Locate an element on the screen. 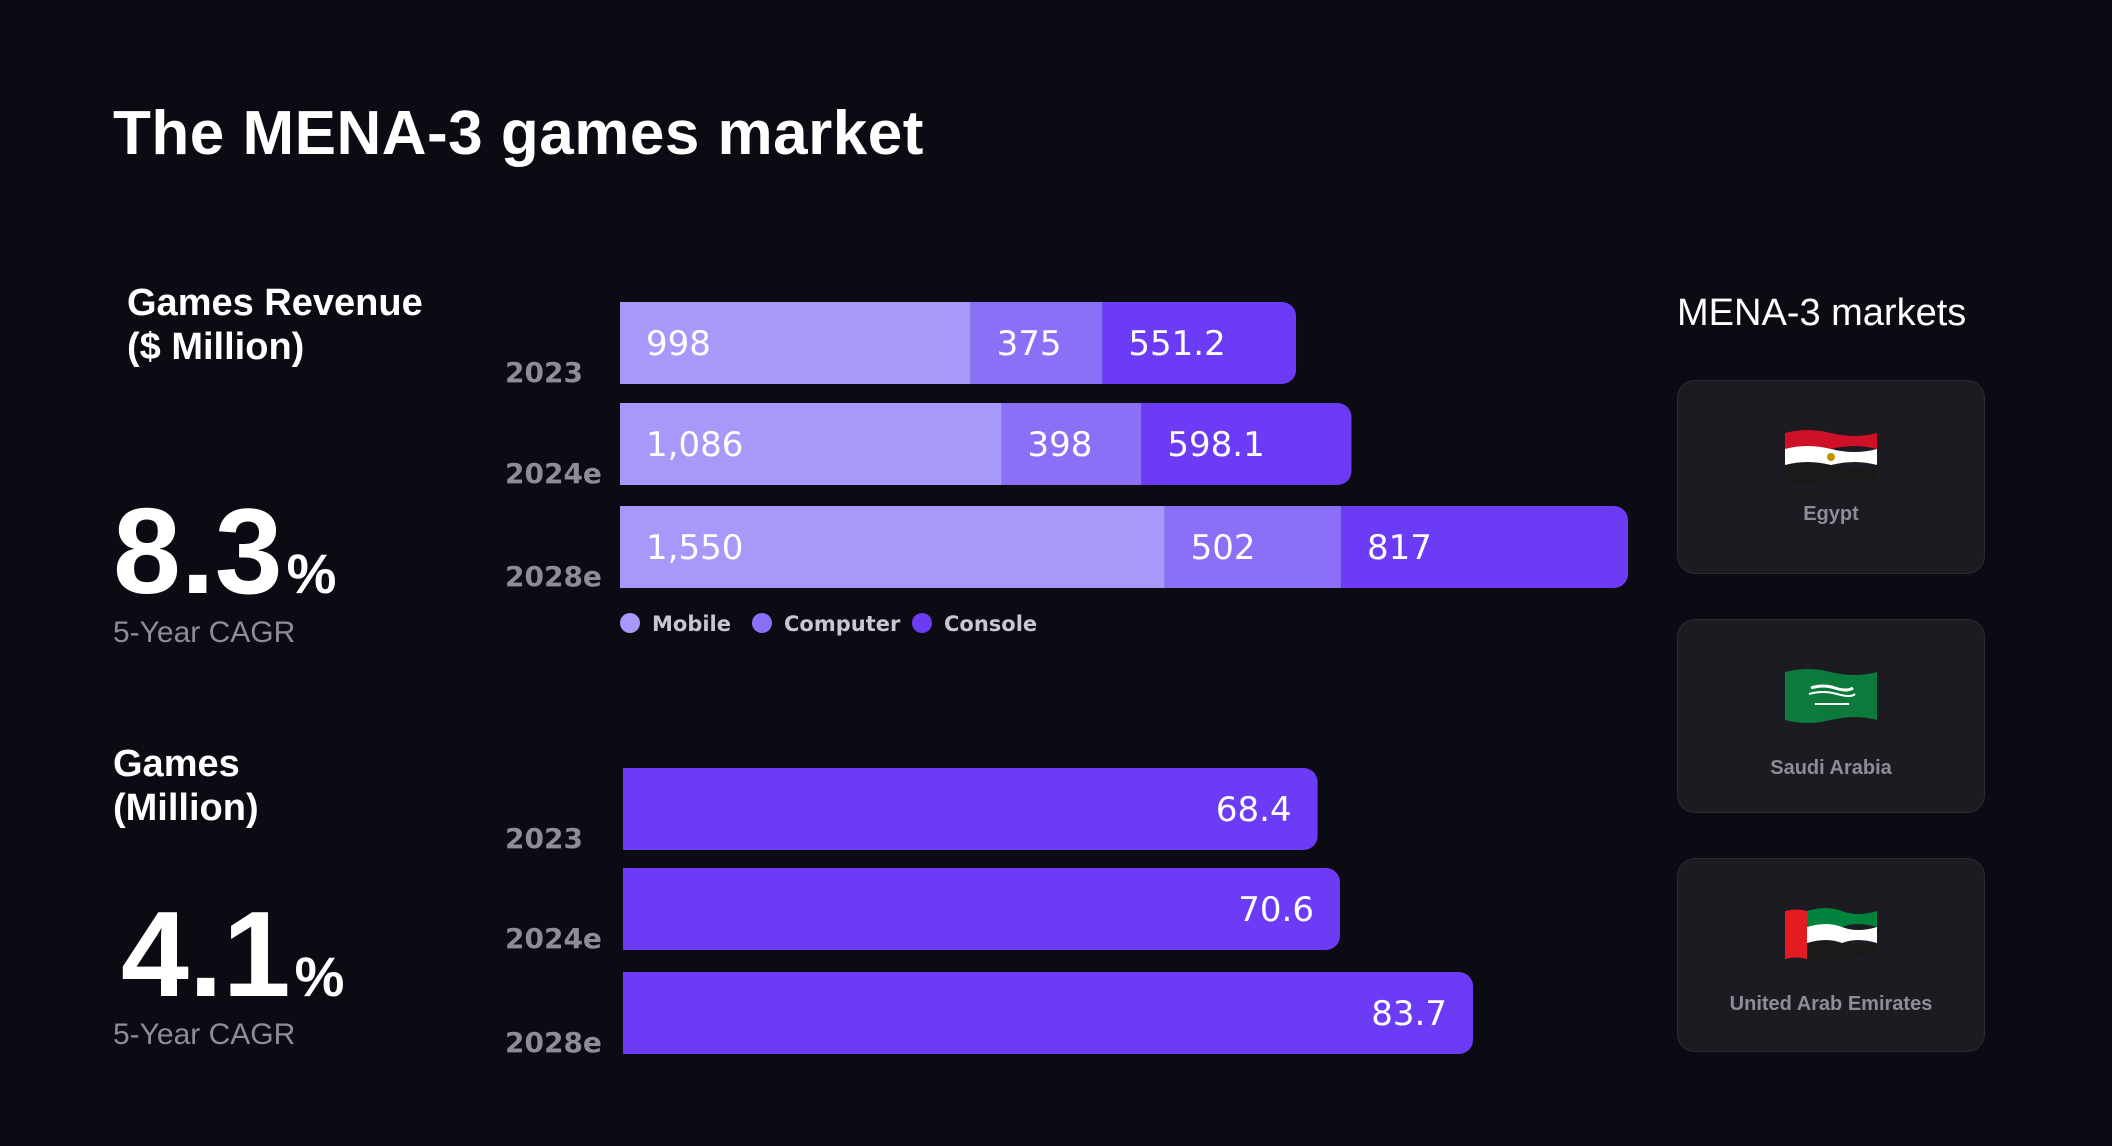 This screenshot has height=1146, width=2112. games-bar-value-label: 83.7 is located at coordinates (1409, 1014).